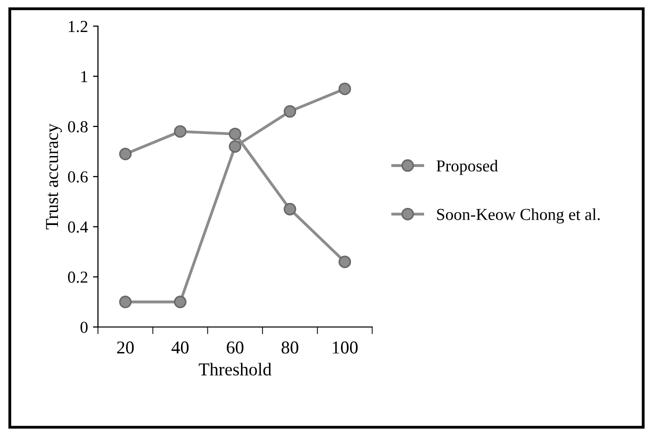 The image size is (653, 436). What do you see at coordinates (235, 369) in the screenshot?
I see `x-axis-title: Threshold` at bounding box center [235, 369].